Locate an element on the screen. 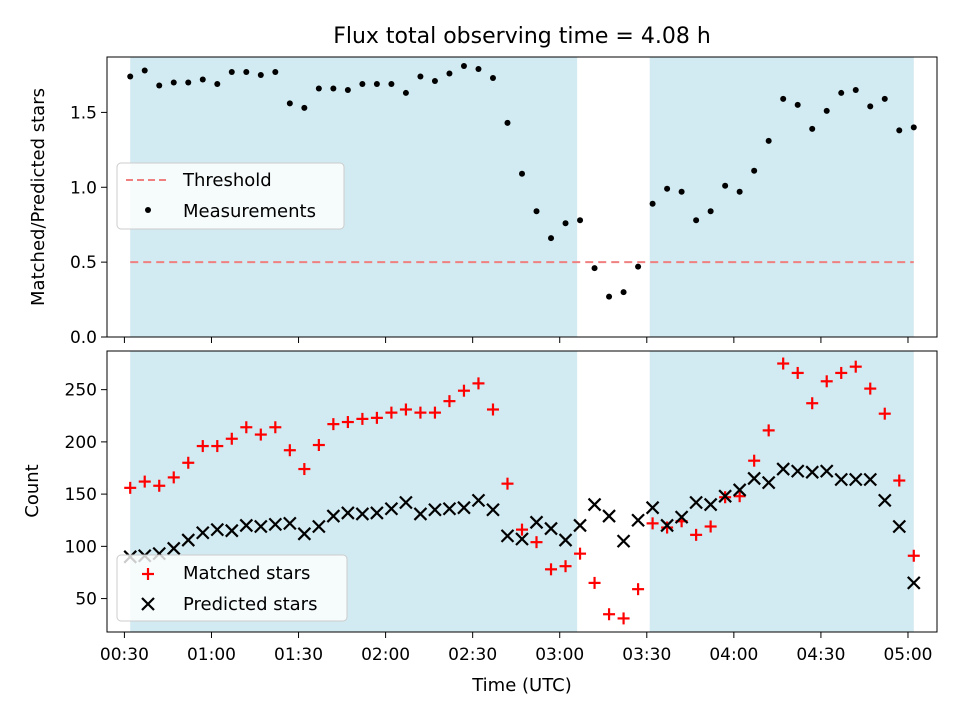 This screenshot has width=960, height=720. matched-legend-marker is located at coordinates (148, 574).